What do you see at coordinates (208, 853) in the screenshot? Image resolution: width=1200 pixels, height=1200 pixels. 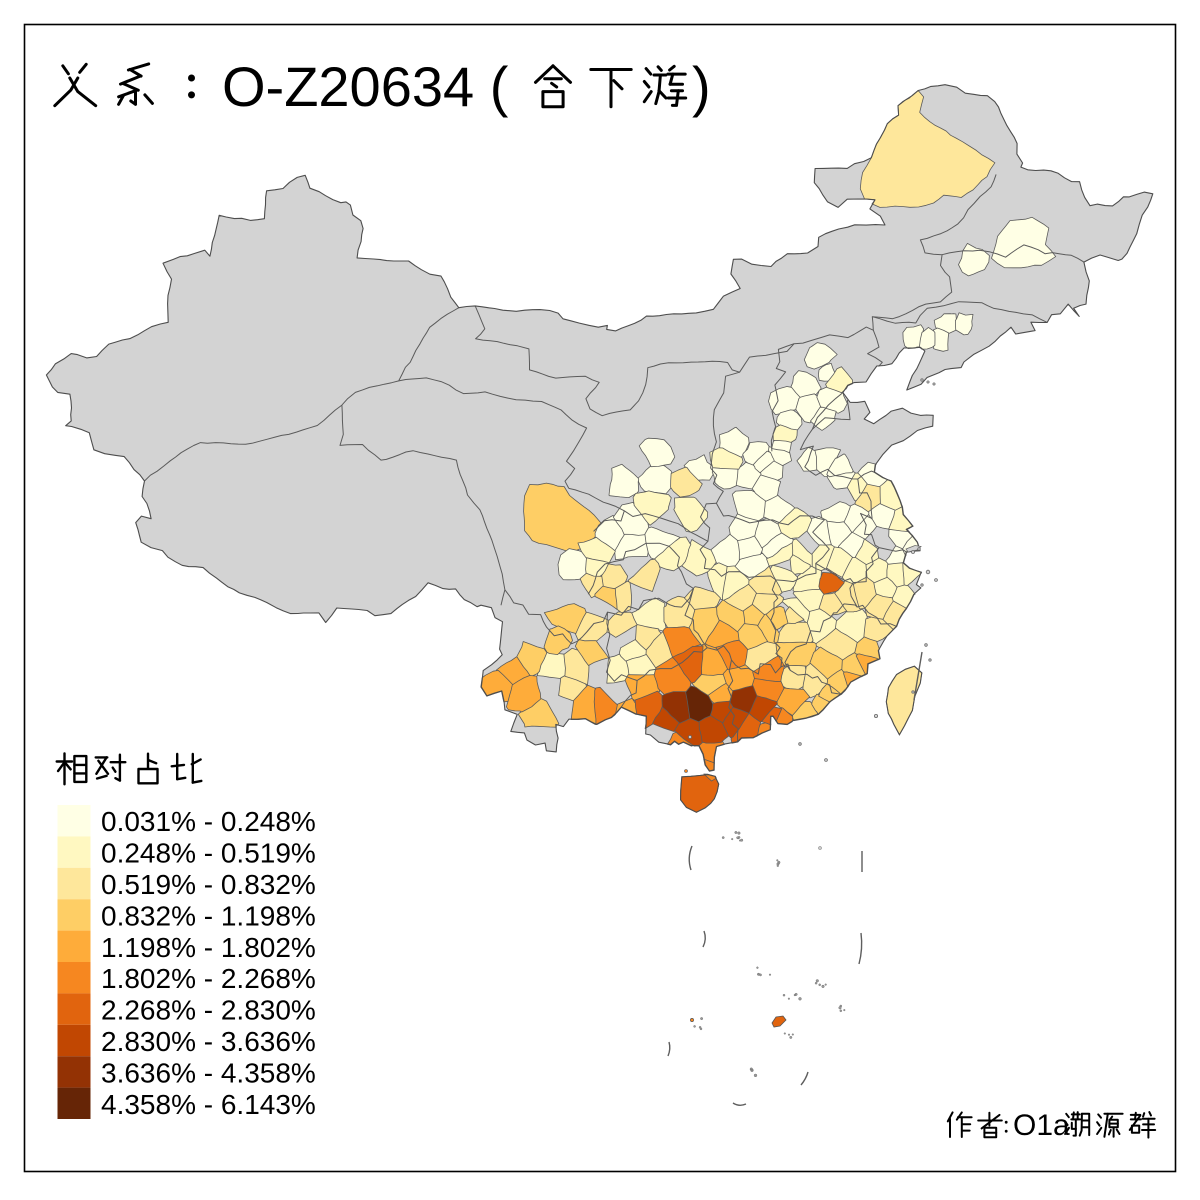 I see `svg-text: 0.248% - 0.519%` at bounding box center [208, 853].